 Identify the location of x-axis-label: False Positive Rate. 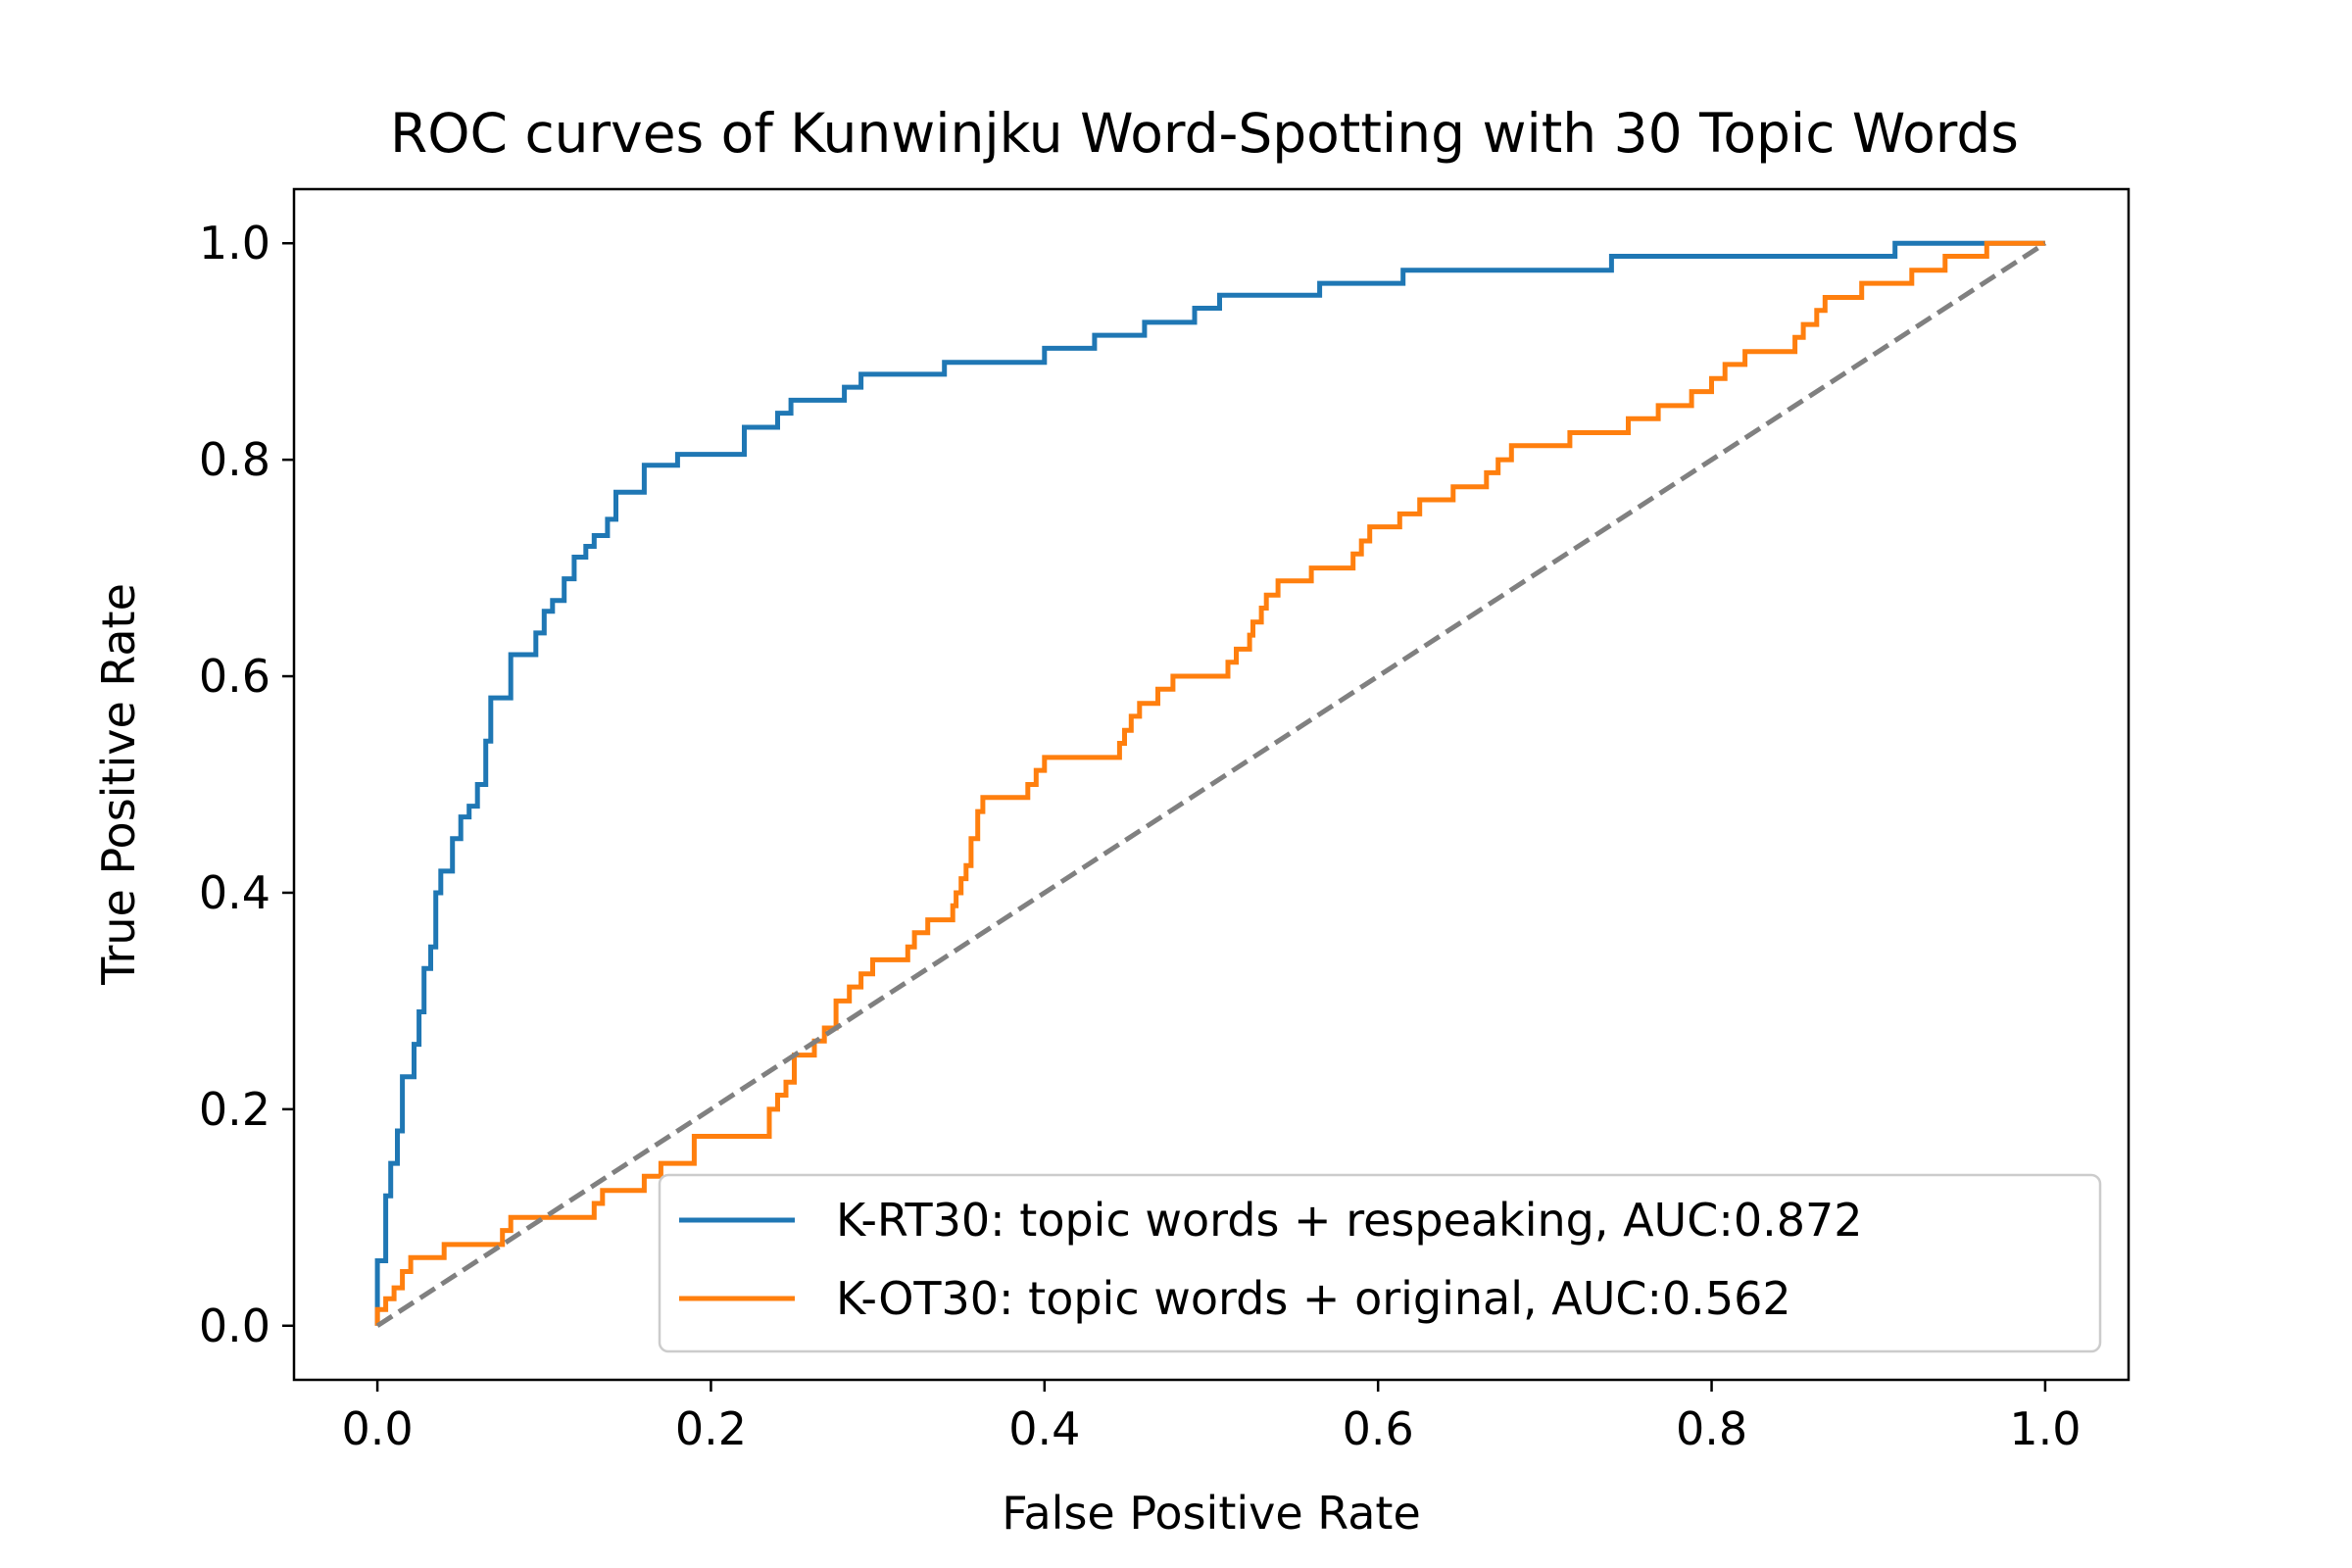
(1211, 1513).